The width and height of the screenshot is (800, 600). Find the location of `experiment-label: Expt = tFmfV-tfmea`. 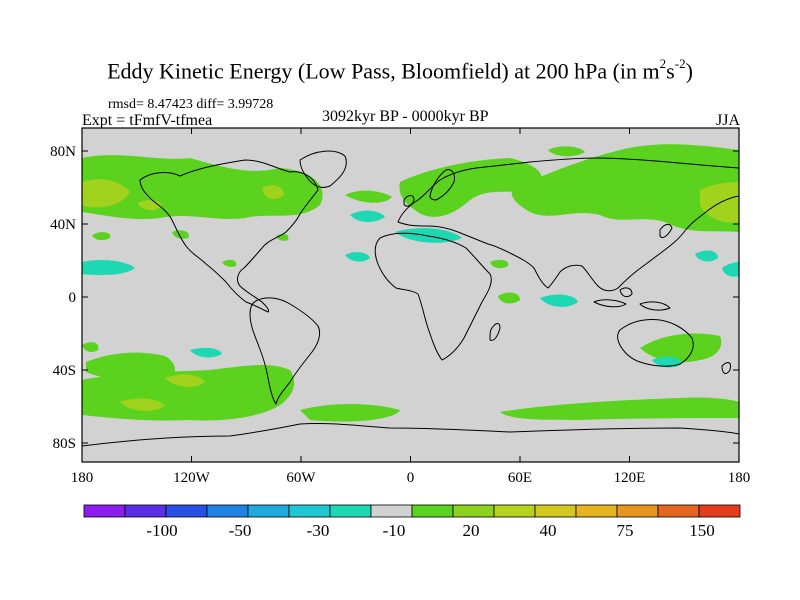

experiment-label: Expt = tFmfV-tfmea is located at coordinates (147, 120).